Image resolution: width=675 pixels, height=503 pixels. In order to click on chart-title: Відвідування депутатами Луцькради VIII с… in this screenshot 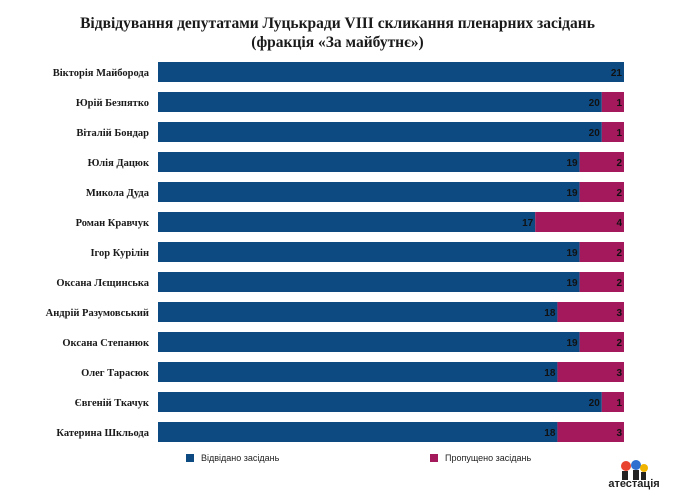, I will do `click(337, 23)`.